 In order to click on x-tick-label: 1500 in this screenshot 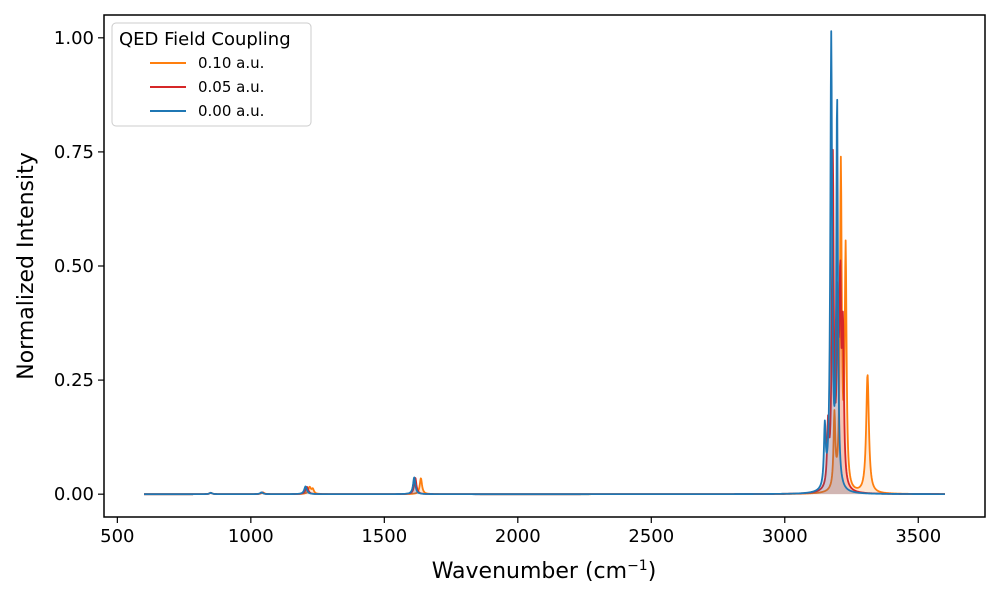, I will do `click(384, 536)`.